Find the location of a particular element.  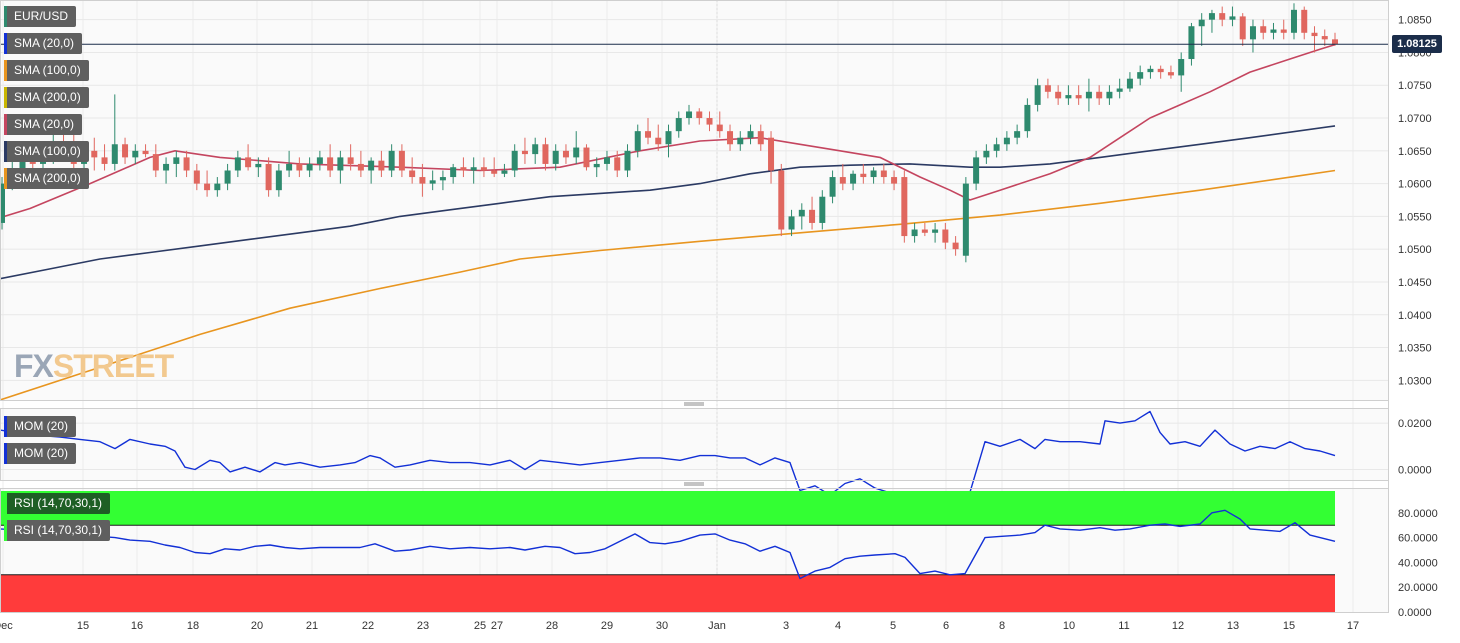

sma200-label-2: SMA (200,0) is located at coordinates (46, 178).